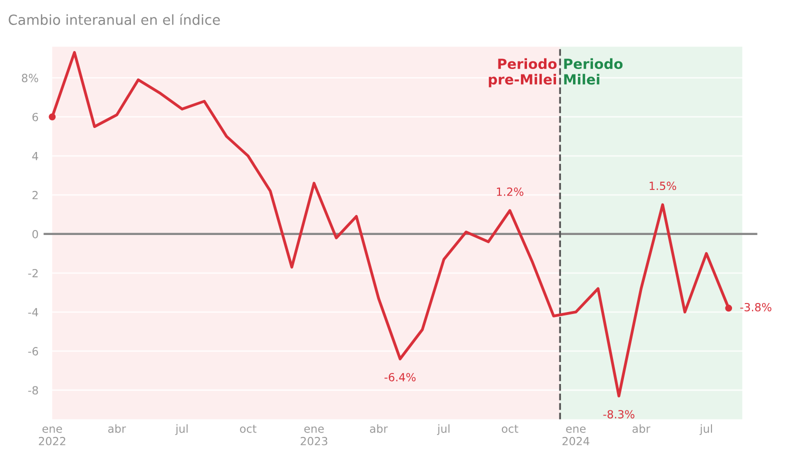 Image resolution: width=793 pixels, height=466 pixels. What do you see at coordinates (35, 117) in the screenshot?
I see `y-tick-label: 6` at bounding box center [35, 117].